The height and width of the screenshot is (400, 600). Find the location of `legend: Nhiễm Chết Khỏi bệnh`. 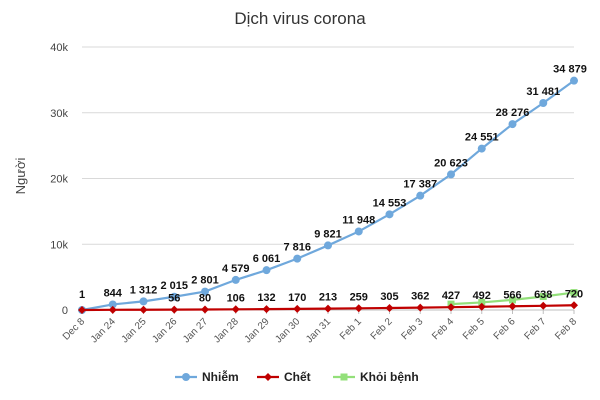

legend: Nhiễm Chết Khỏi bệnh is located at coordinates (297, 376).